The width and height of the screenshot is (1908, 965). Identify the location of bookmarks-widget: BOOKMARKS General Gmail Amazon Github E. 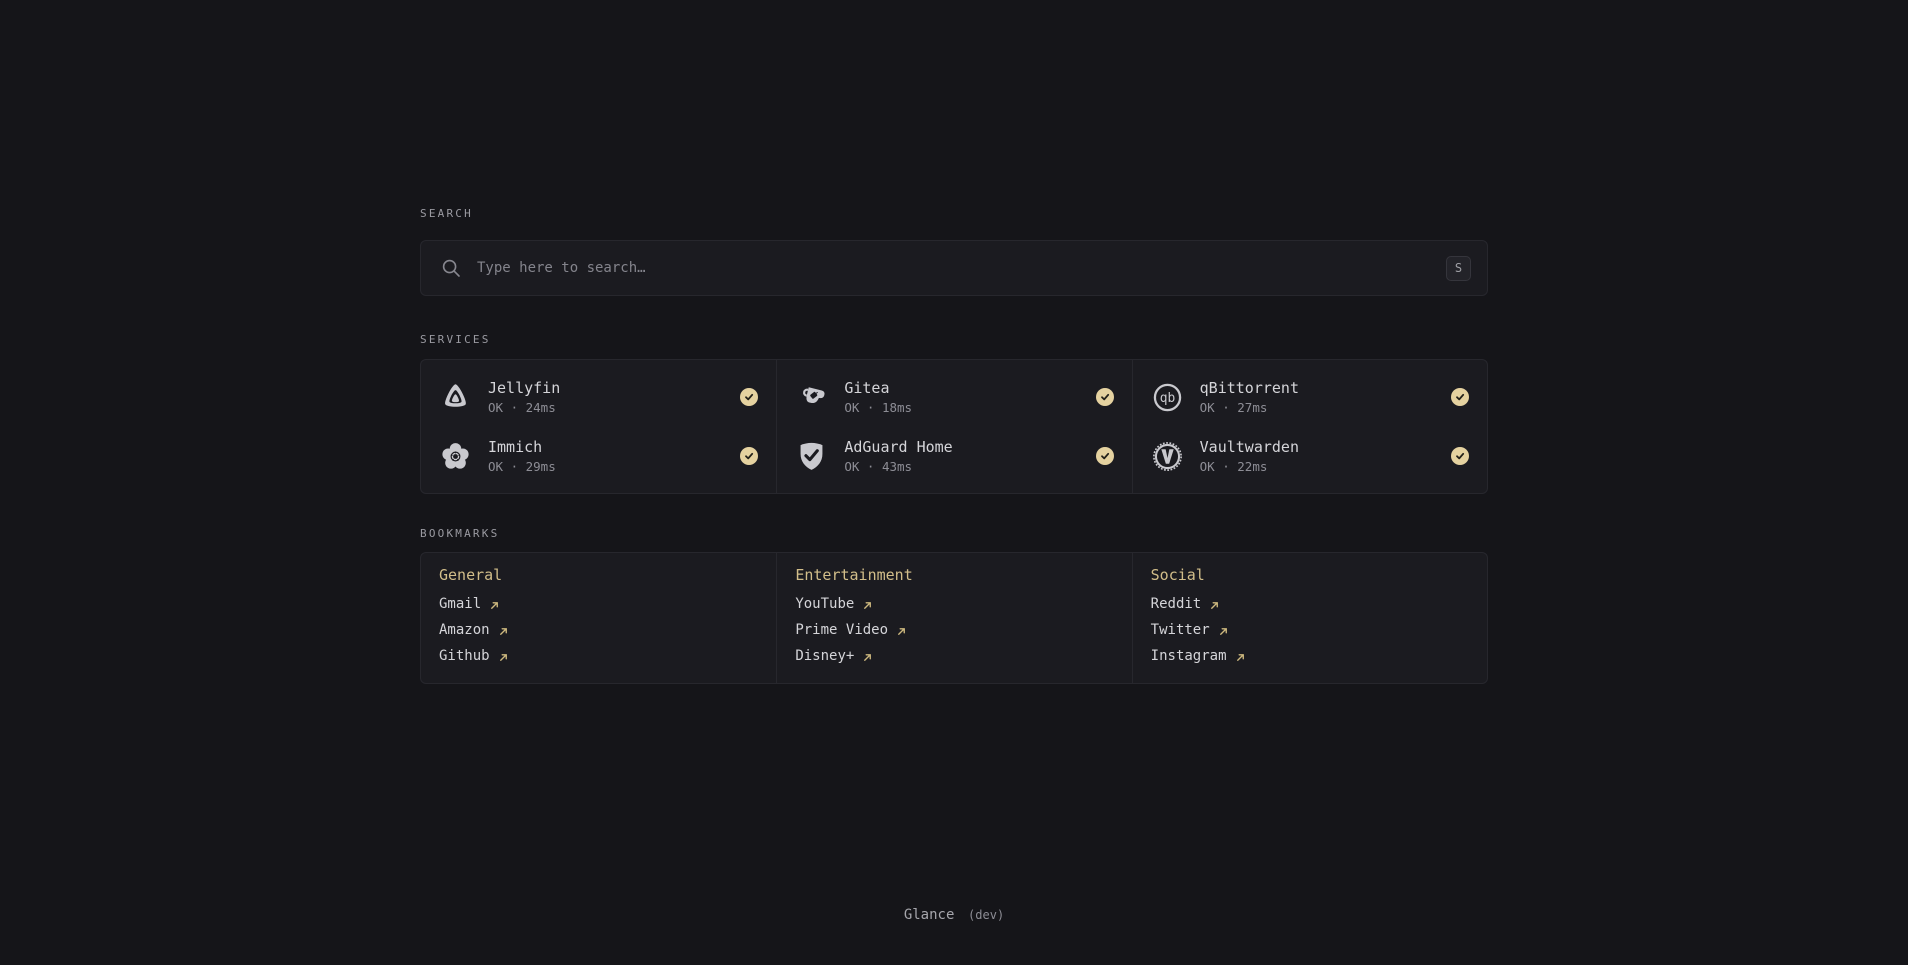
(954, 605).